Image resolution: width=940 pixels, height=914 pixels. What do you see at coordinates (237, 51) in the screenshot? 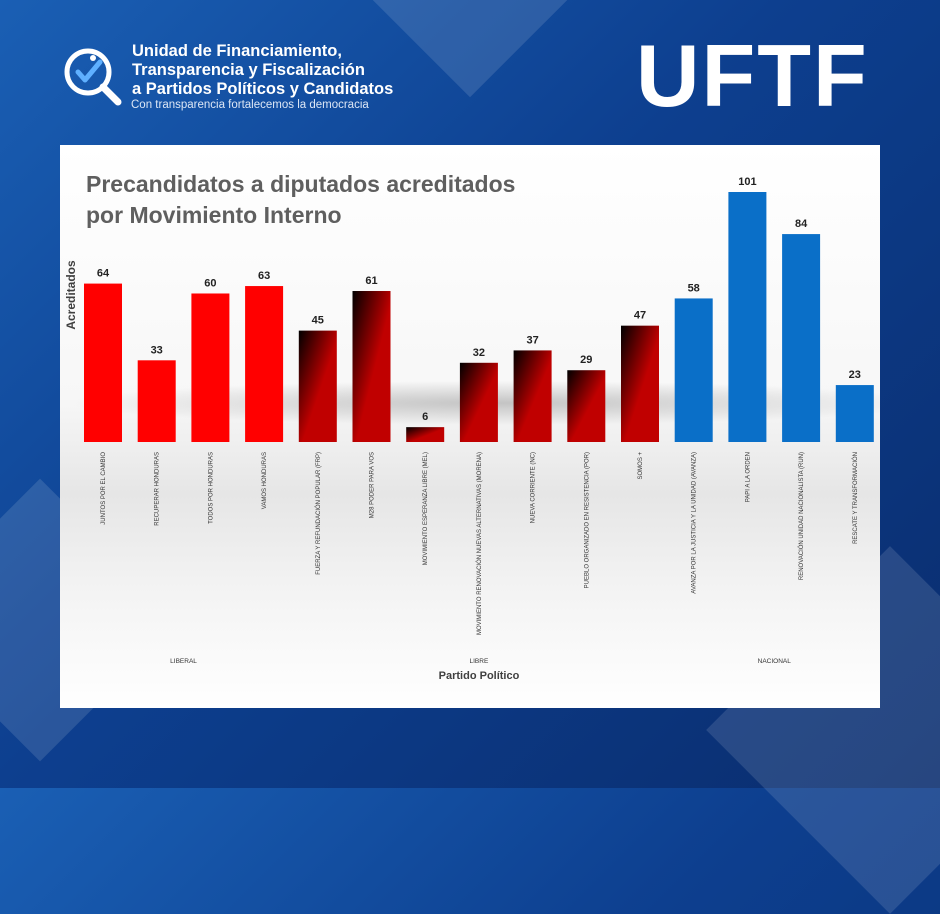
I see `org-name-line: Unidad de Financiamiento,` at bounding box center [237, 51].